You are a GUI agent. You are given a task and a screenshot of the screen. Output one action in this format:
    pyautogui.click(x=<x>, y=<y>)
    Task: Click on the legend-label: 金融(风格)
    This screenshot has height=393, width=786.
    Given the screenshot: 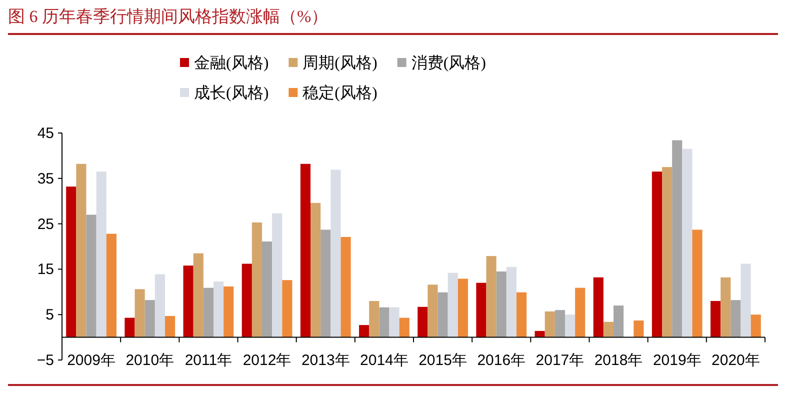 What is the action you would take?
    pyautogui.click(x=231, y=63)
    